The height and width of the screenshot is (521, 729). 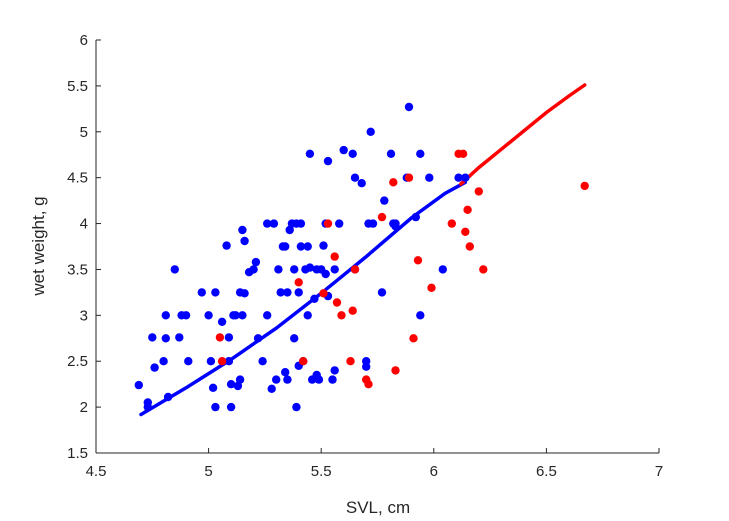 I want to click on y-tick-label: 2.5, so click(x=77, y=361).